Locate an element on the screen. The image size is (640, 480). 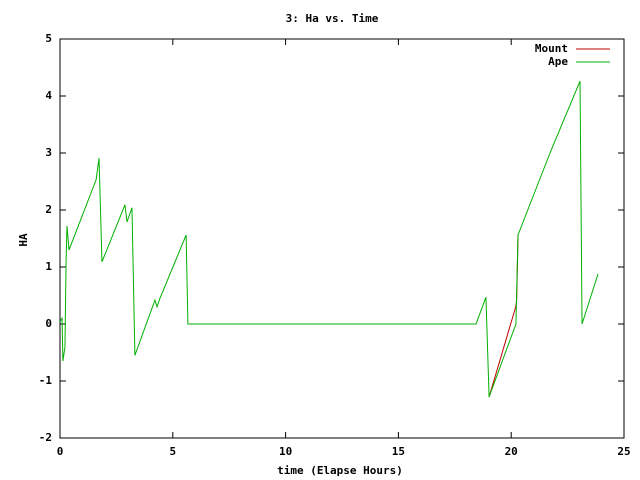
x-axis-label: time (Elapse Hours) is located at coordinates (340, 470).